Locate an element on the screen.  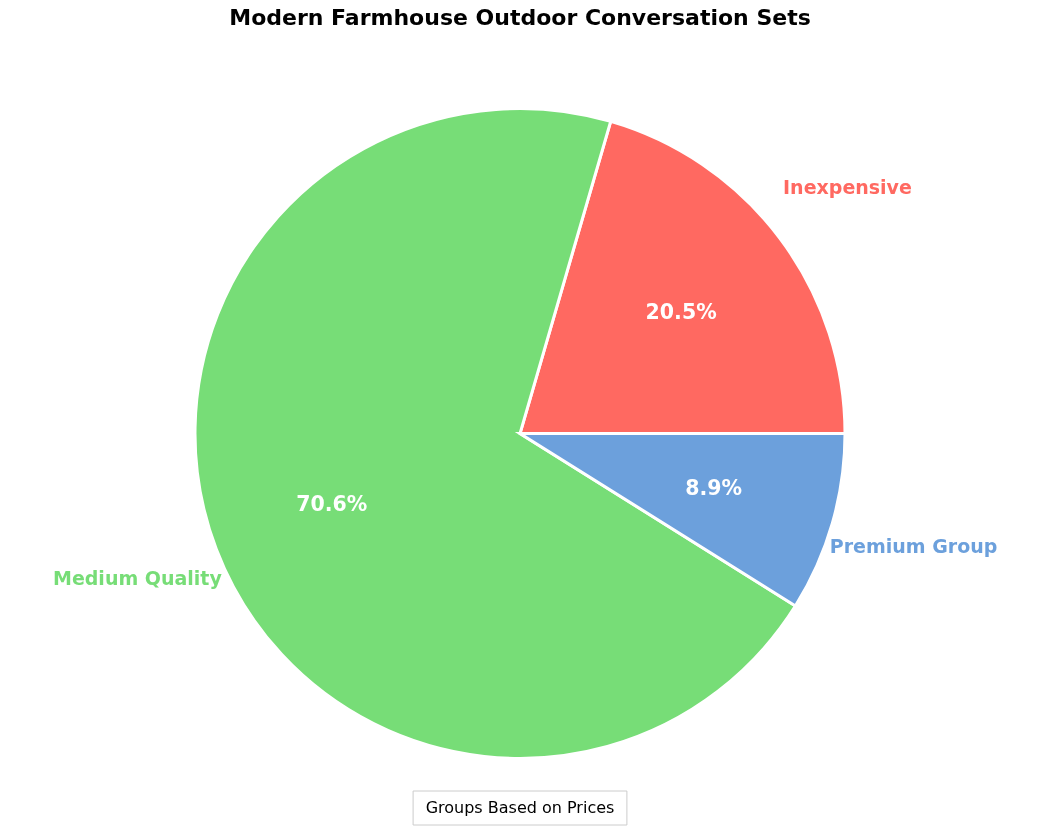
slice-label: Premium Group is located at coordinates (913, 545).